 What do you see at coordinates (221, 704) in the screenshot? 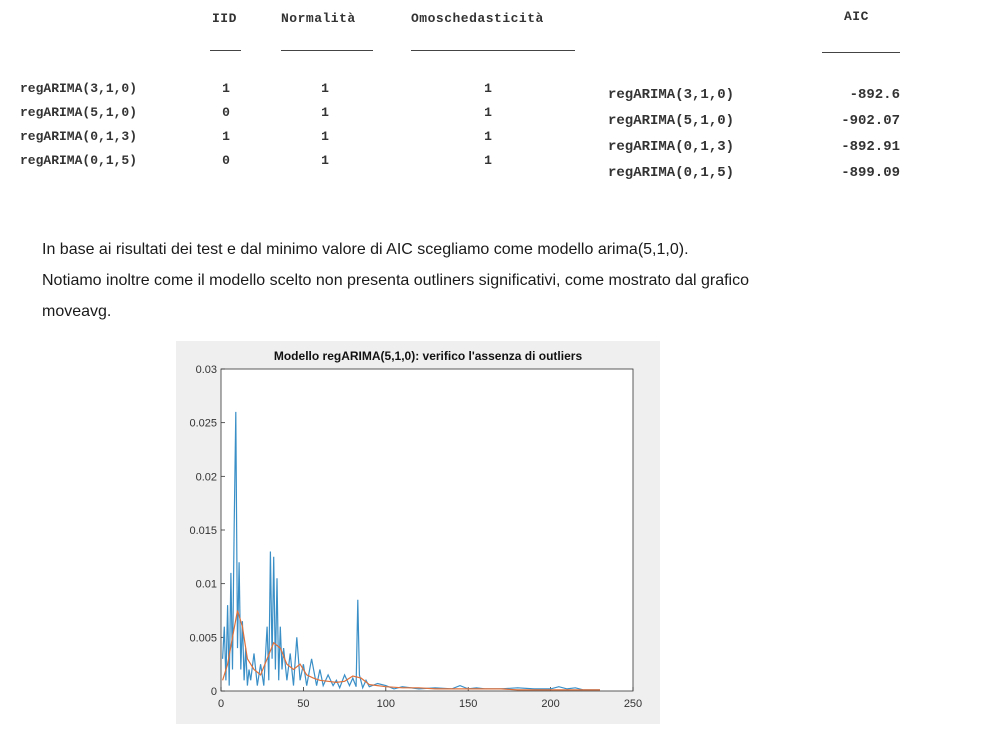
I see `x-tick-label: 0` at bounding box center [221, 704].